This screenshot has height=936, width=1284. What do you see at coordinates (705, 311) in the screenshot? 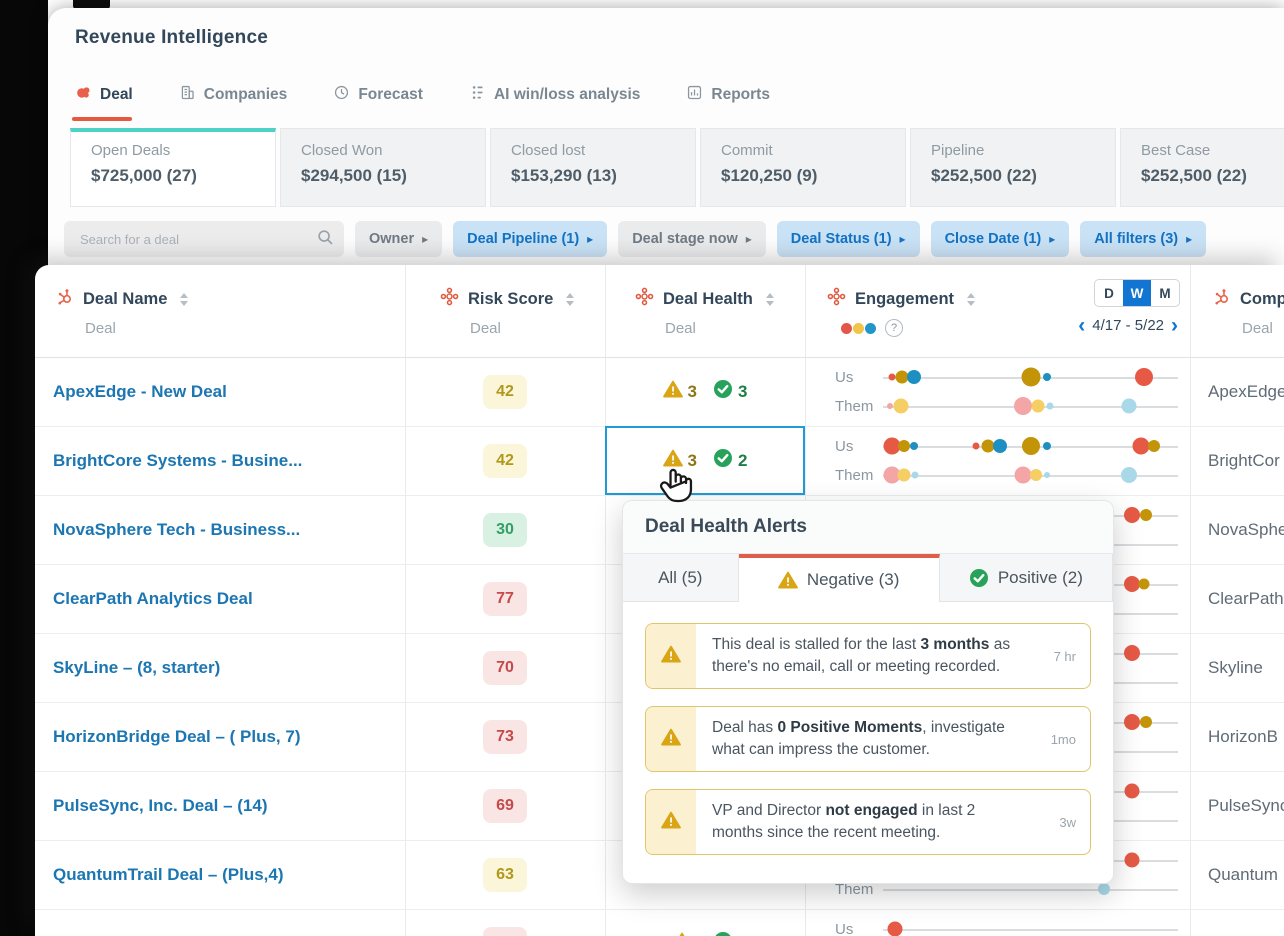
I see `column-header-deal-health: Deal Health Deal` at bounding box center [705, 311].